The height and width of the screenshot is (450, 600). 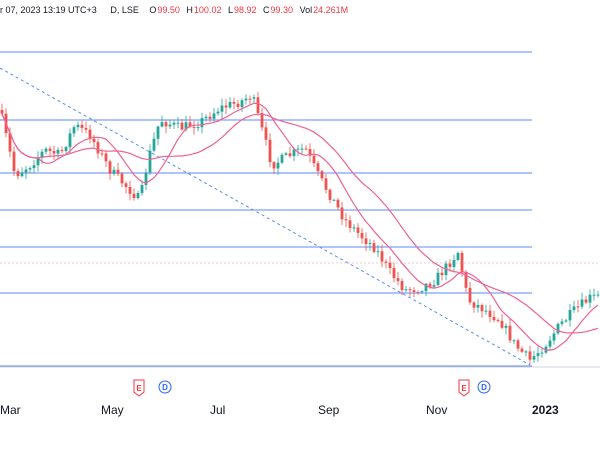 What do you see at coordinates (189, 10) in the screenshot?
I see `legend-high-label: H` at bounding box center [189, 10].